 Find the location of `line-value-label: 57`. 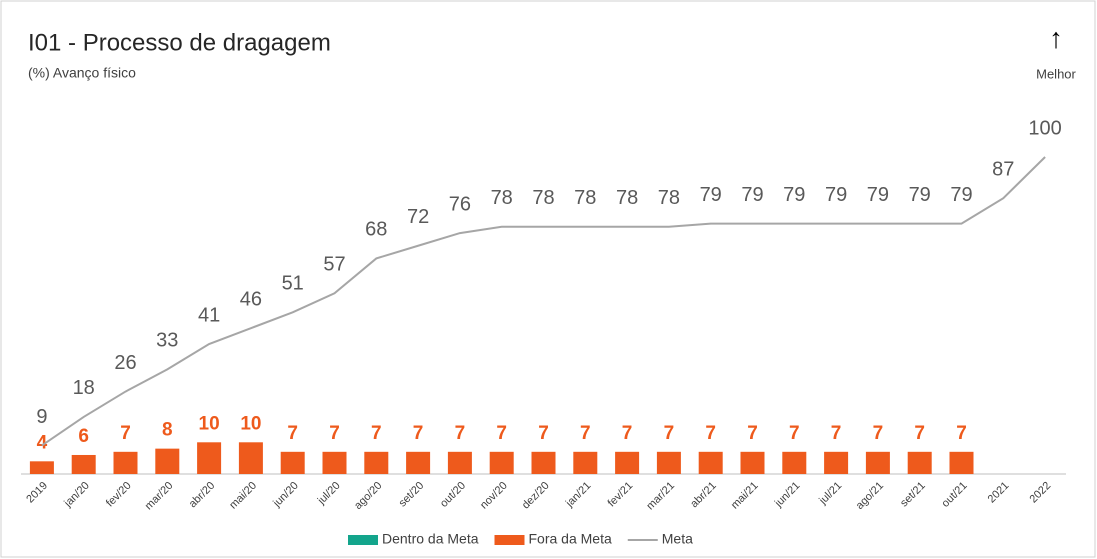

line-value-label: 57 is located at coordinates (334, 265).